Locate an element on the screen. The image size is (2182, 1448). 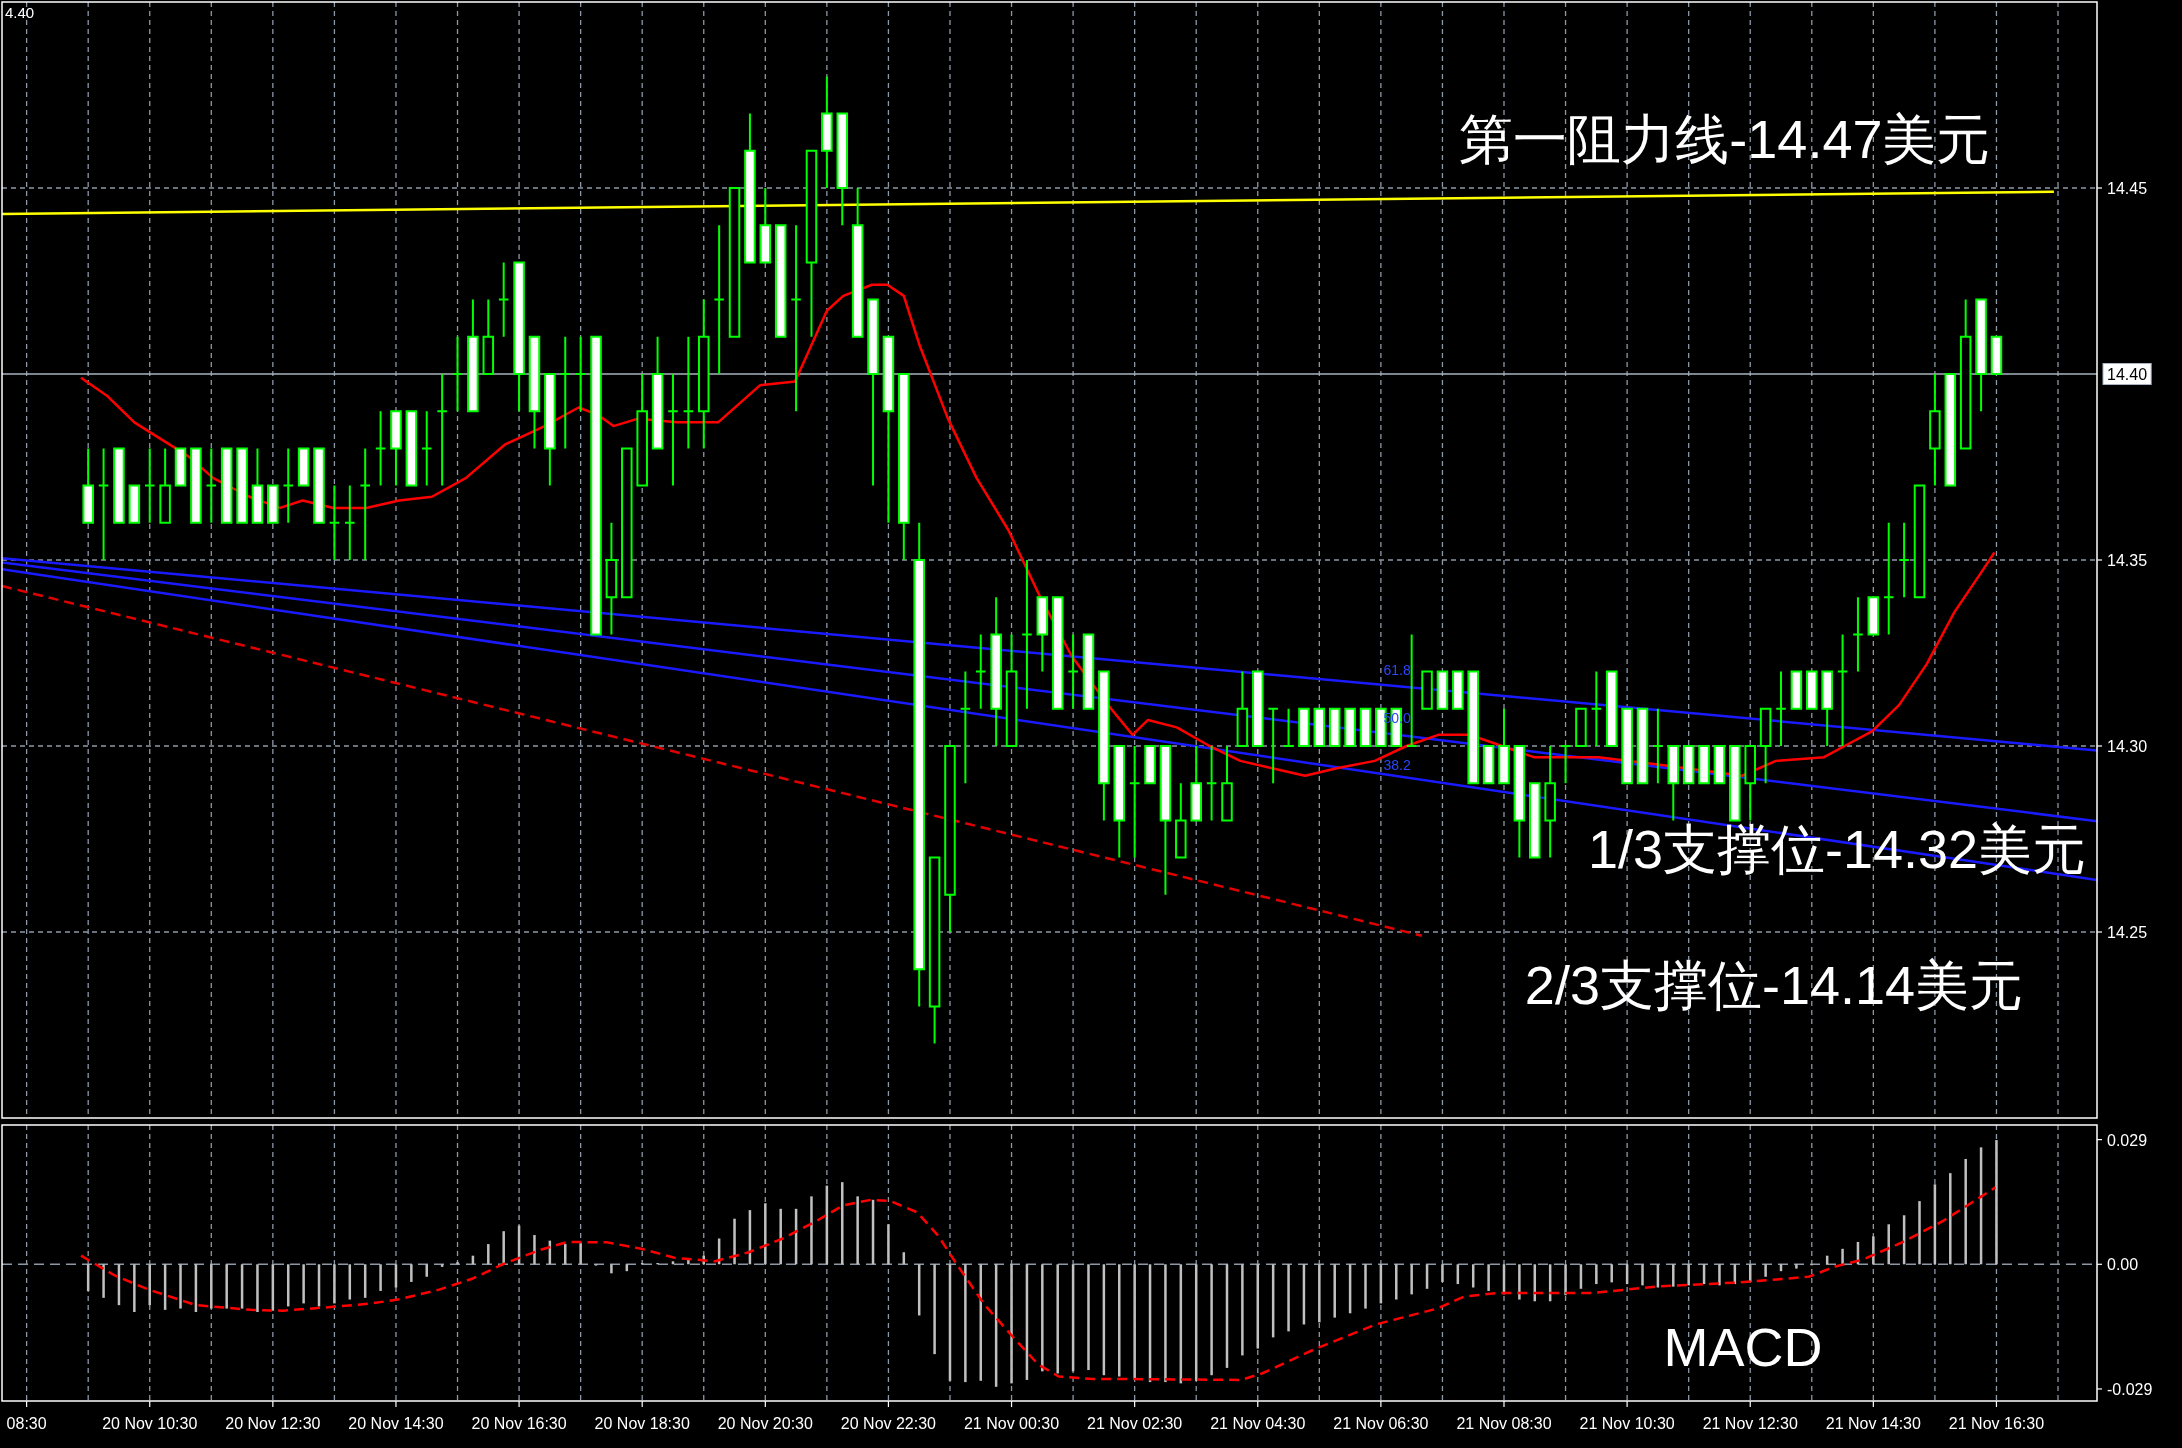
y-tick-label: 14.25 is located at coordinates (2127, 932).